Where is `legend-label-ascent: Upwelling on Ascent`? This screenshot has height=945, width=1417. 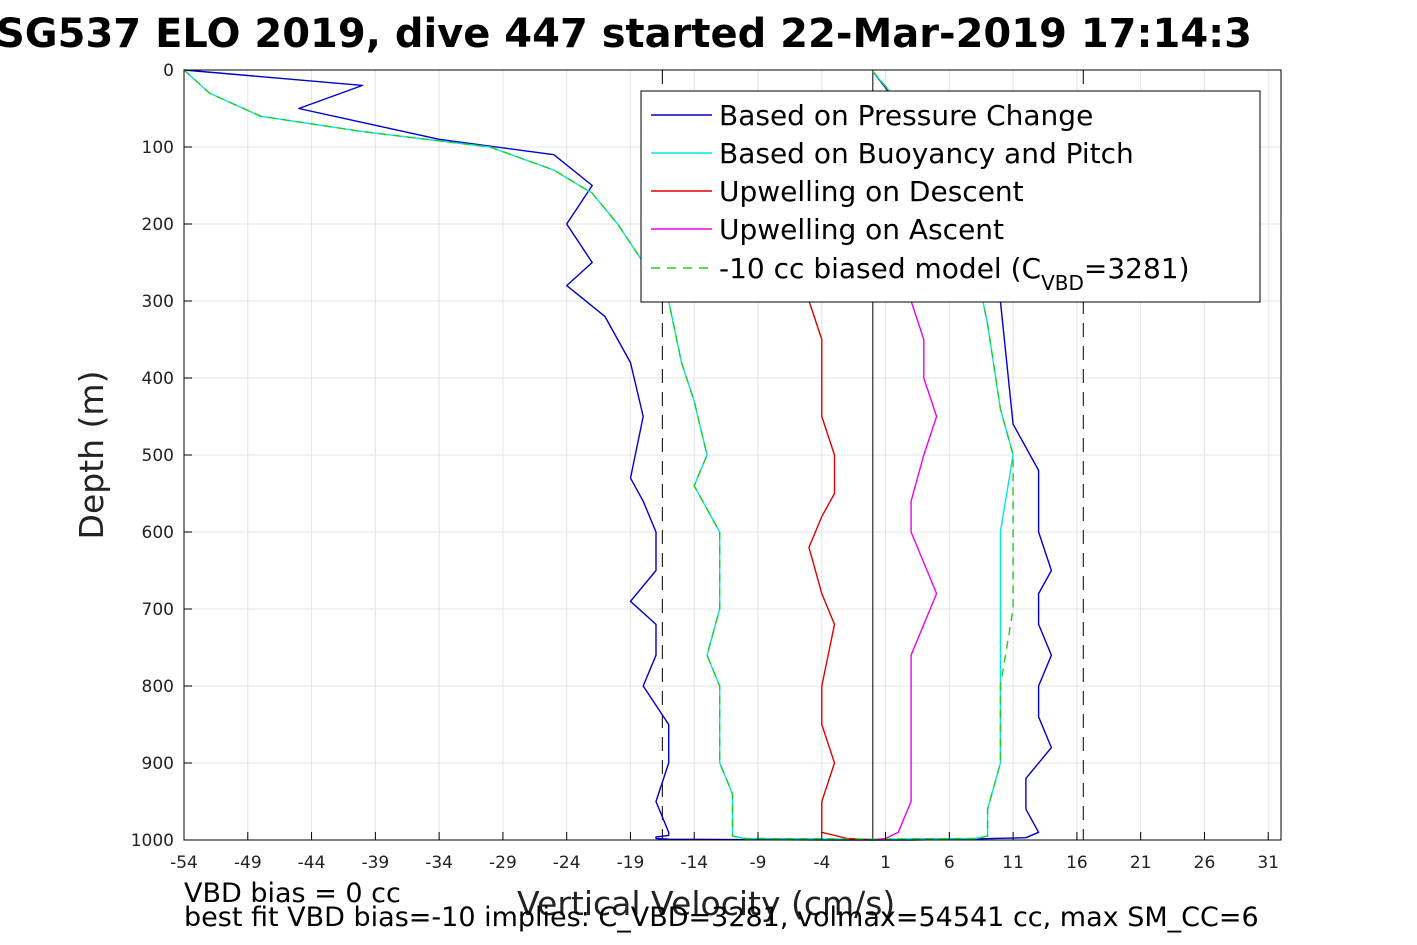
legend-label-ascent: Upwelling on Ascent is located at coordinates (861, 229).